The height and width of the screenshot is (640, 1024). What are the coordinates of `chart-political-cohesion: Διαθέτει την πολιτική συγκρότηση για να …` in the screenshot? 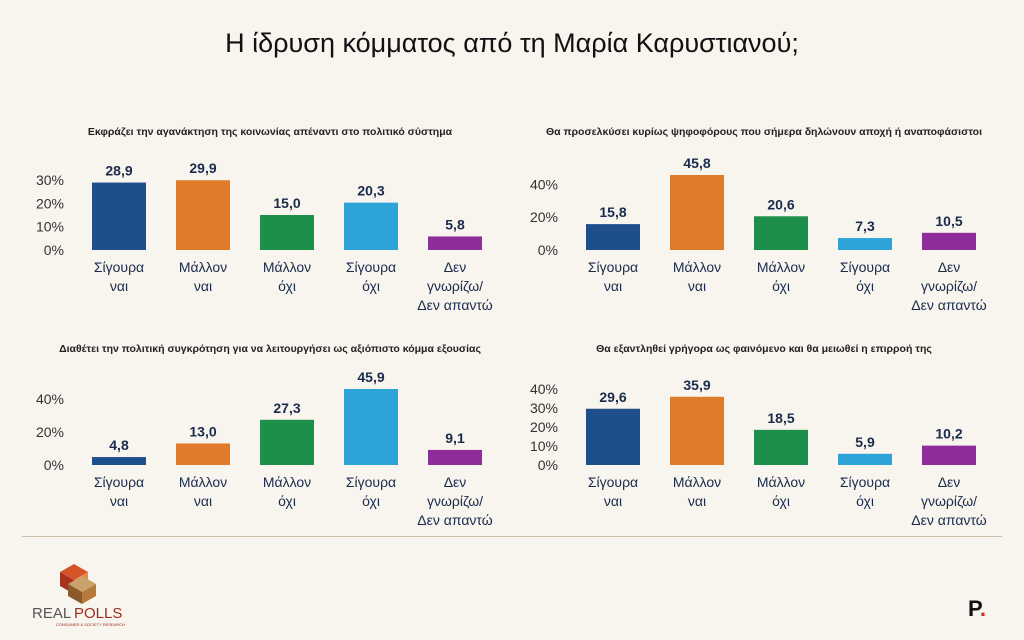 It's located at (264, 435).